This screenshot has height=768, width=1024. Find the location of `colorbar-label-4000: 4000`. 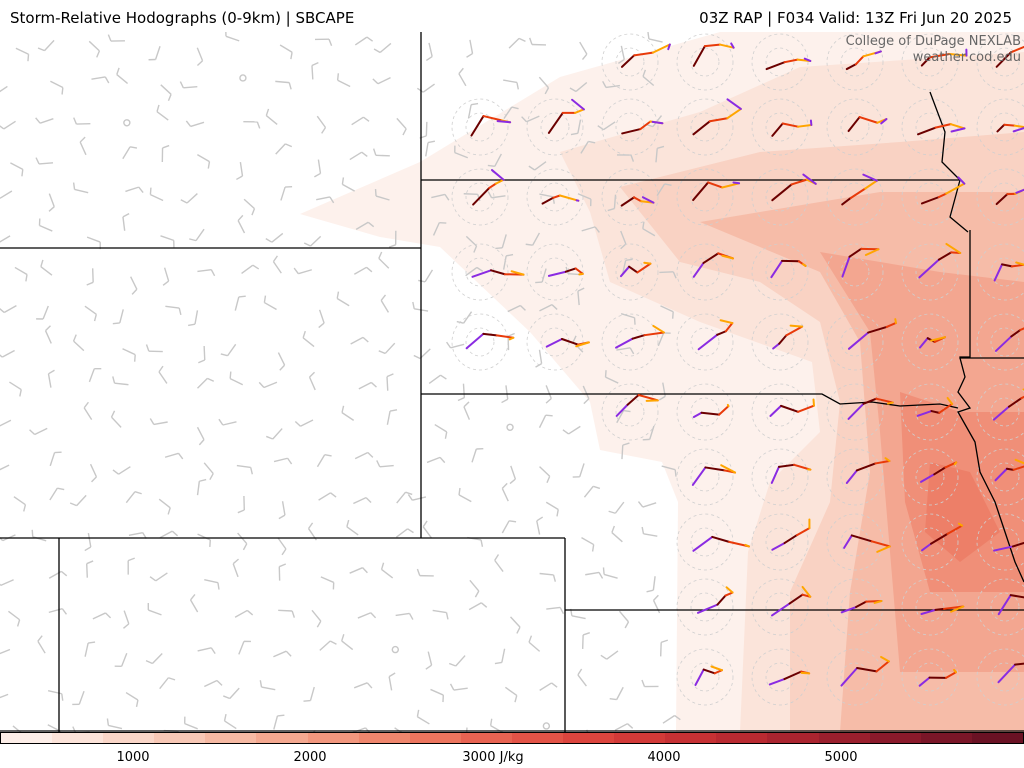

colorbar-label-4000: 4000 is located at coordinates (664, 757).